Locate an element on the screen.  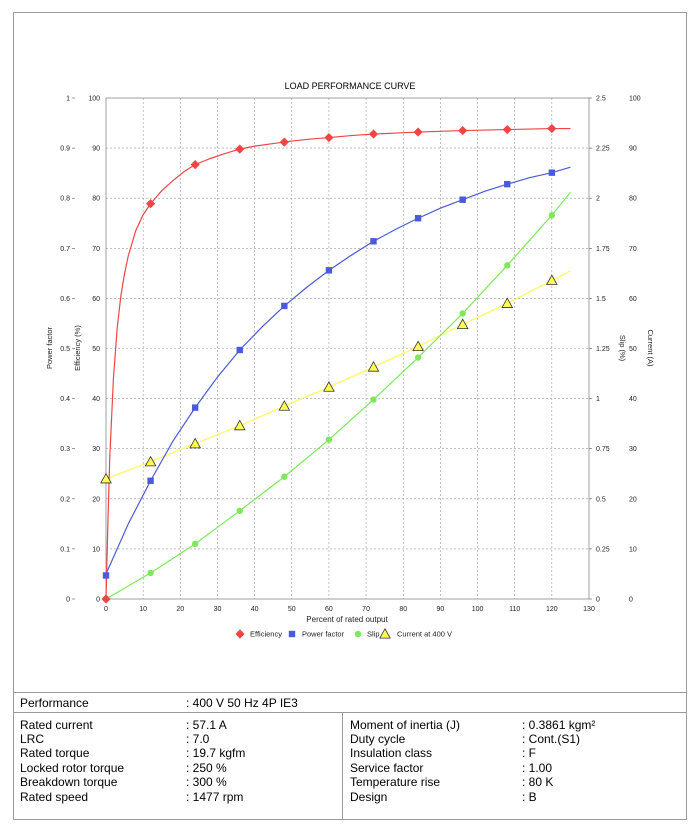
current-tick-label: 50 is located at coordinates (633, 349).